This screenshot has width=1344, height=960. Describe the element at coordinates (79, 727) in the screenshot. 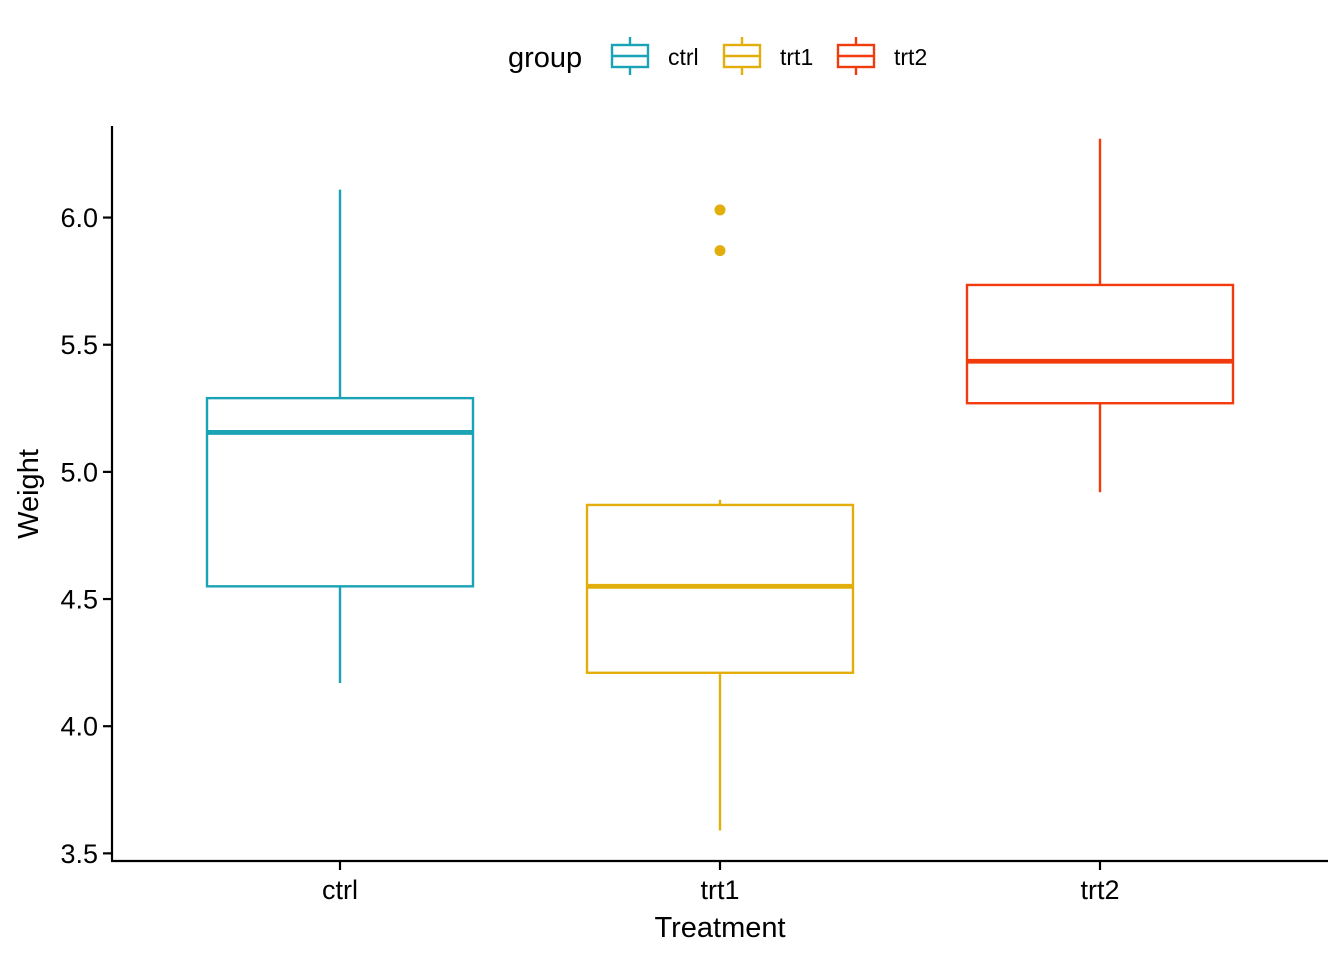

I see `y-tick-label: 4.0` at that location.